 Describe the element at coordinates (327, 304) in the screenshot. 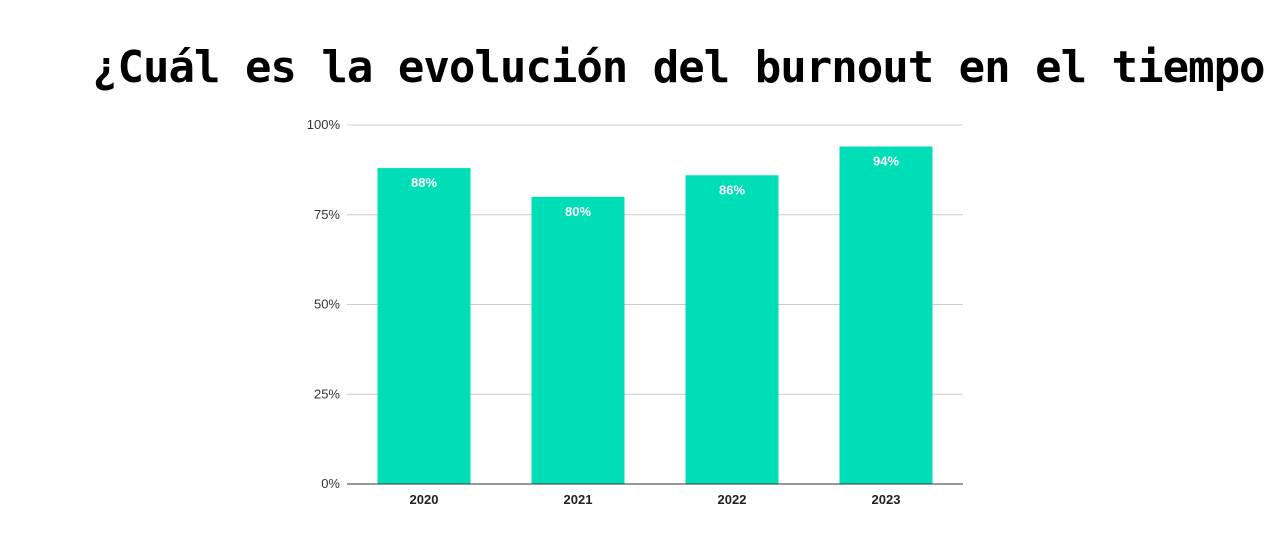

I see `y-tick-label: 50%` at that location.